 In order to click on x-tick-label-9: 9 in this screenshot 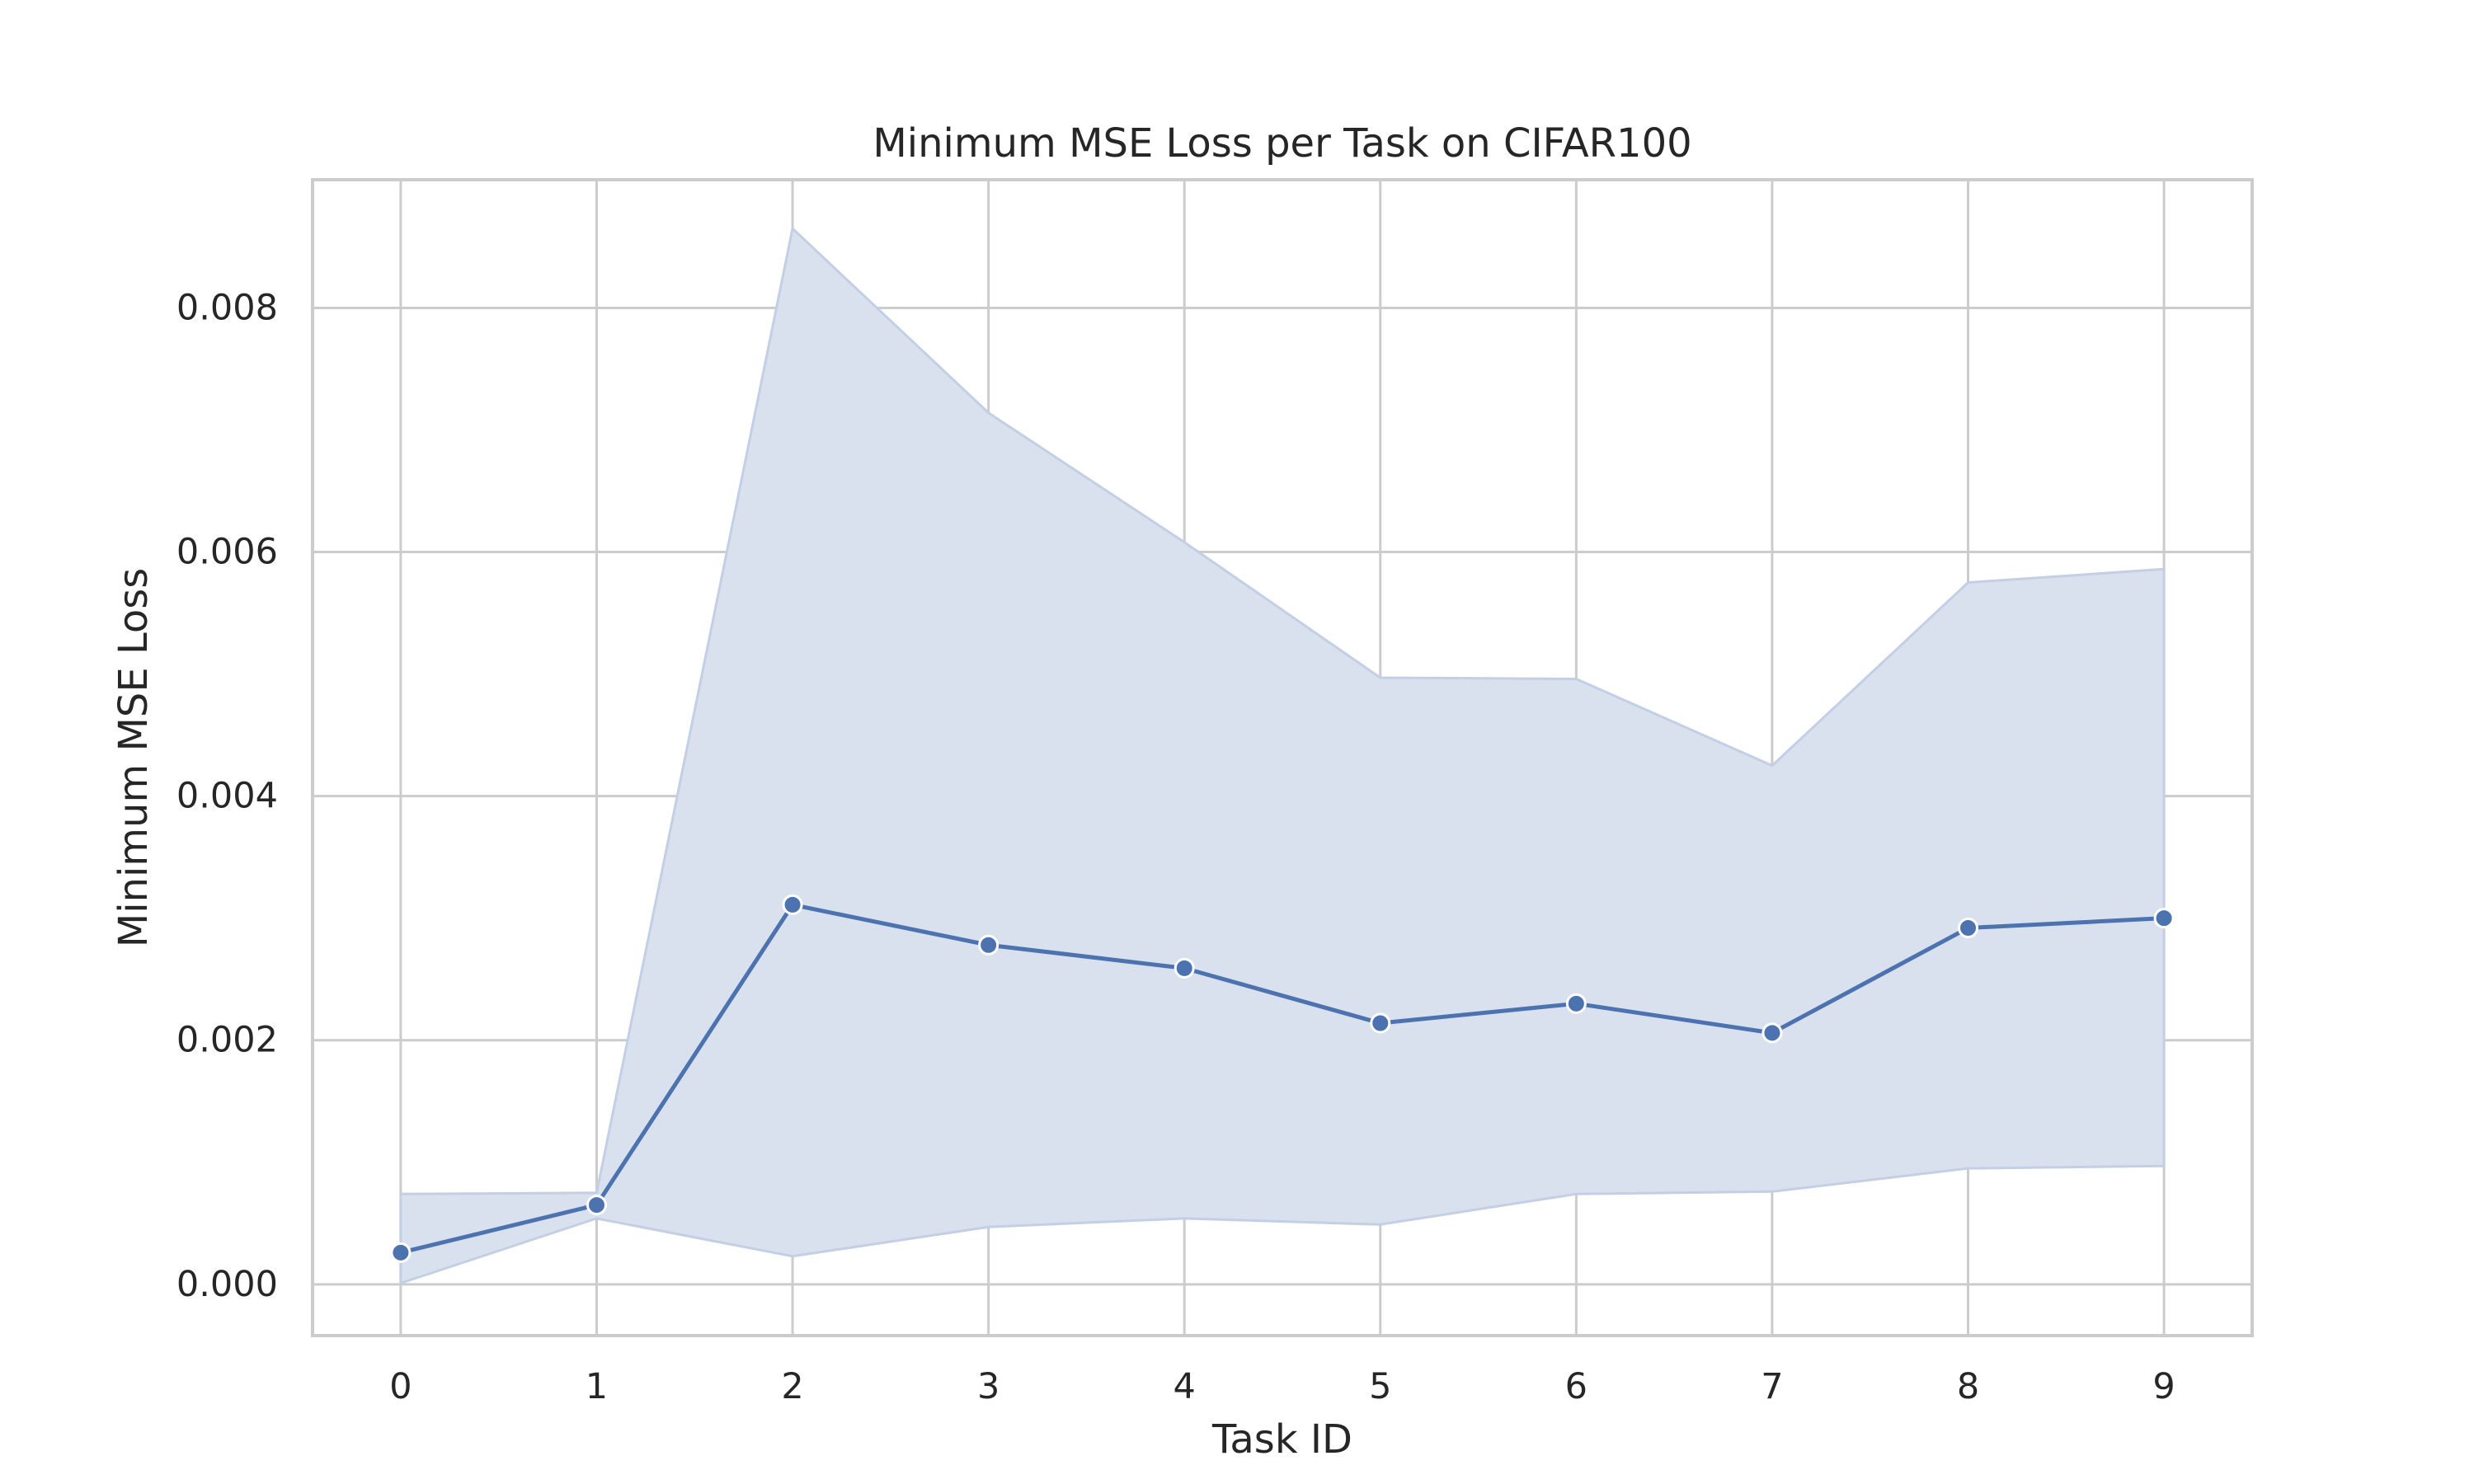, I will do `click(2163, 1386)`.